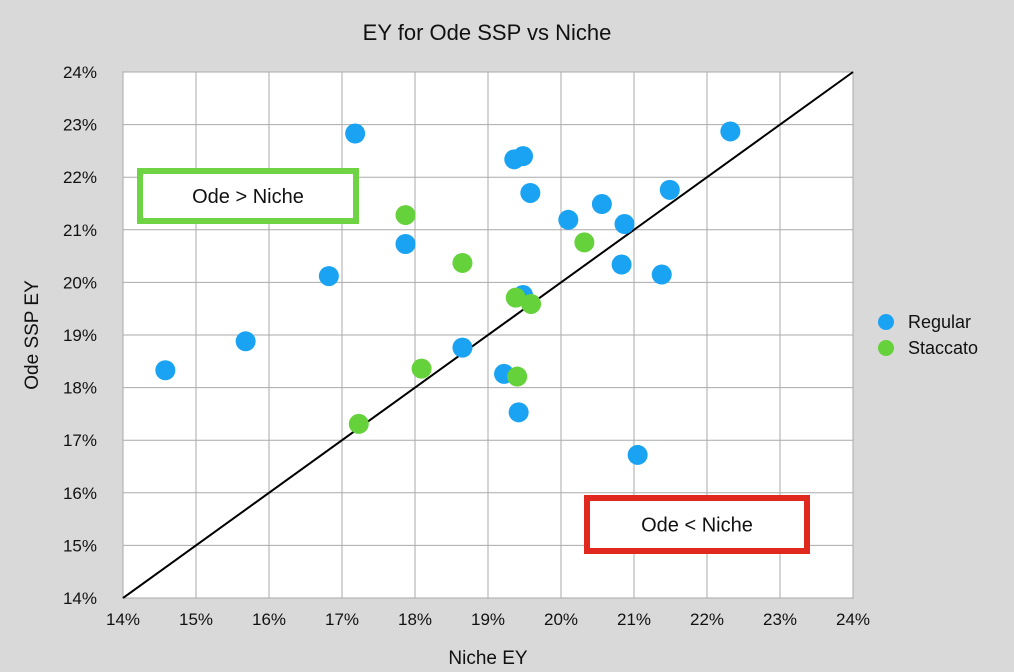 This screenshot has width=1014, height=672. What do you see at coordinates (269, 619) in the screenshot?
I see `x-tick-label: 16%` at bounding box center [269, 619].